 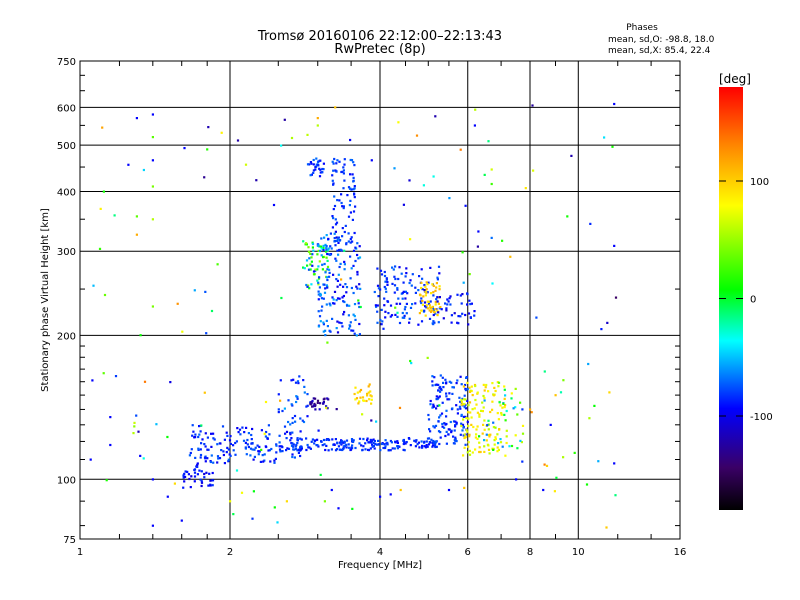 What do you see at coordinates (66, 146) in the screenshot?
I see `y-tick-label: 500` at bounding box center [66, 146].